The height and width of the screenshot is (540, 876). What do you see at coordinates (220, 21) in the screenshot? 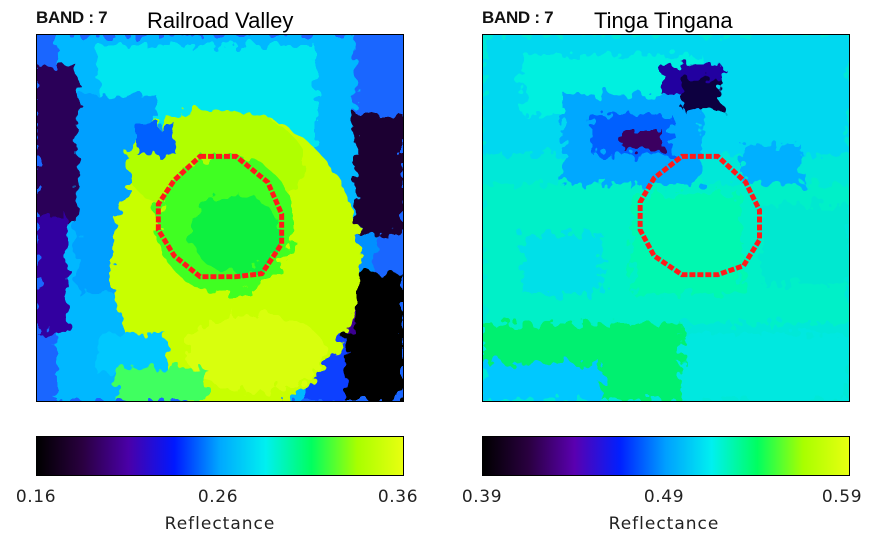
I see `site-name: Railroad Valley` at bounding box center [220, 21].